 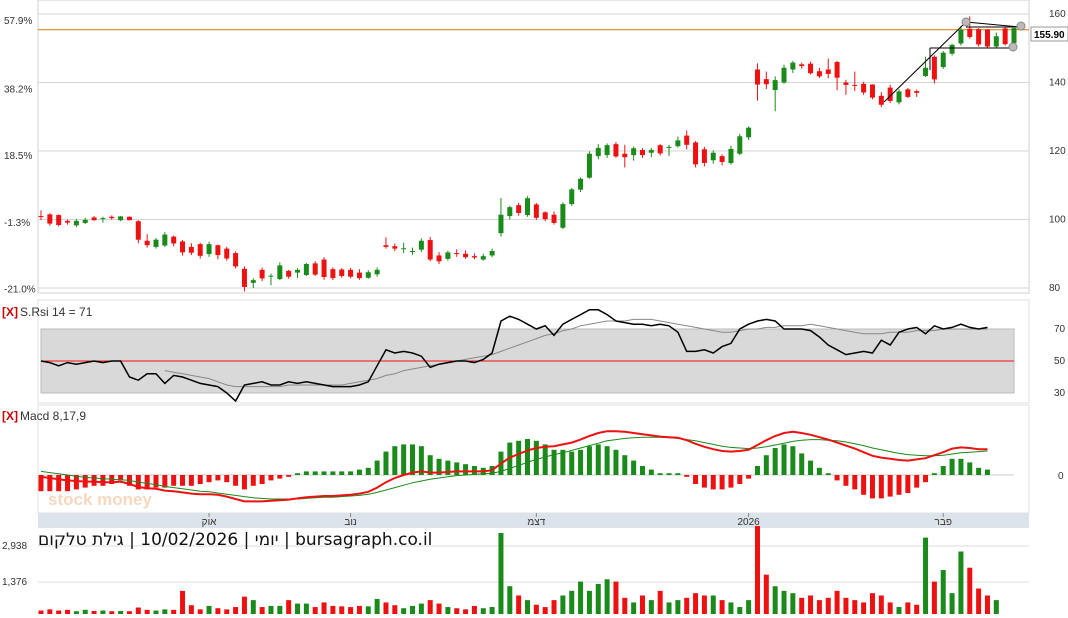 I want to click on price-tick-label: 120, so click(x=1057, y=151).